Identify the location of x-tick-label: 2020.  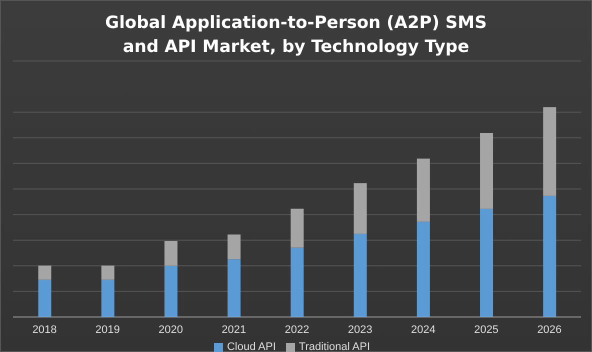
(171, 330).